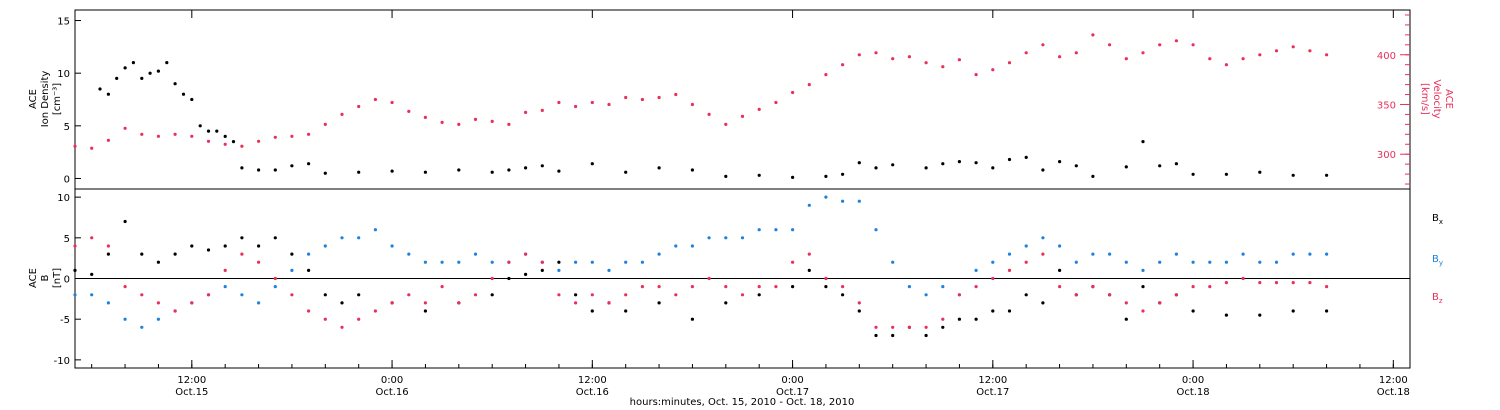 The height and width of the screenshot is (410, 1500). I want to click on x-tick-time-1: 0:00, so click(392, 380).